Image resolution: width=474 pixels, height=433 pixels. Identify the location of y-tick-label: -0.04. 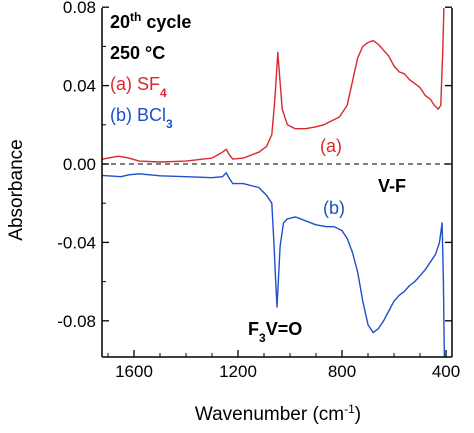
(76, 242).